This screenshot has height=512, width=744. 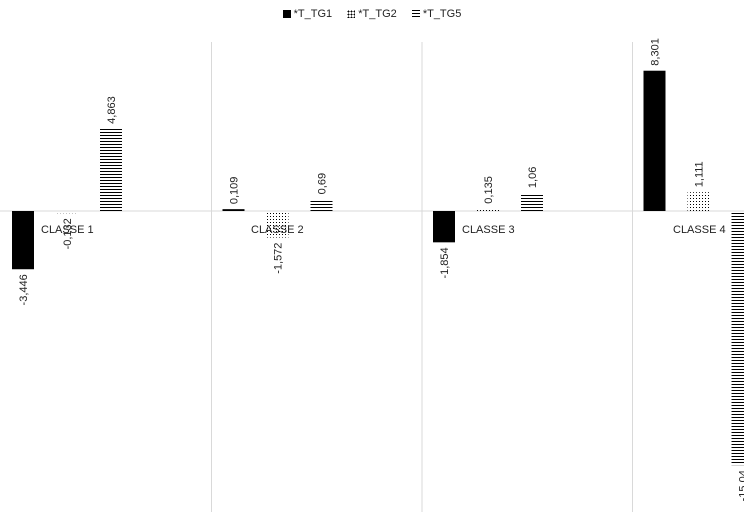 I want to click on data-label: 4,863, so click(x=112, y=110).